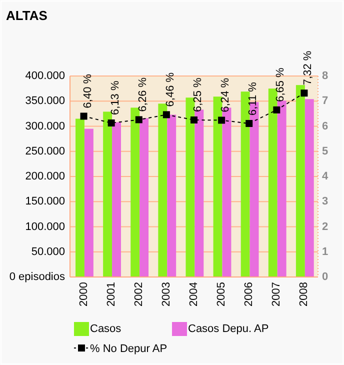 The image size is (344, 365). Describe the element at coordinates (170, 89) in the screenshot. I see `data-label: 6,46 %` at that location.